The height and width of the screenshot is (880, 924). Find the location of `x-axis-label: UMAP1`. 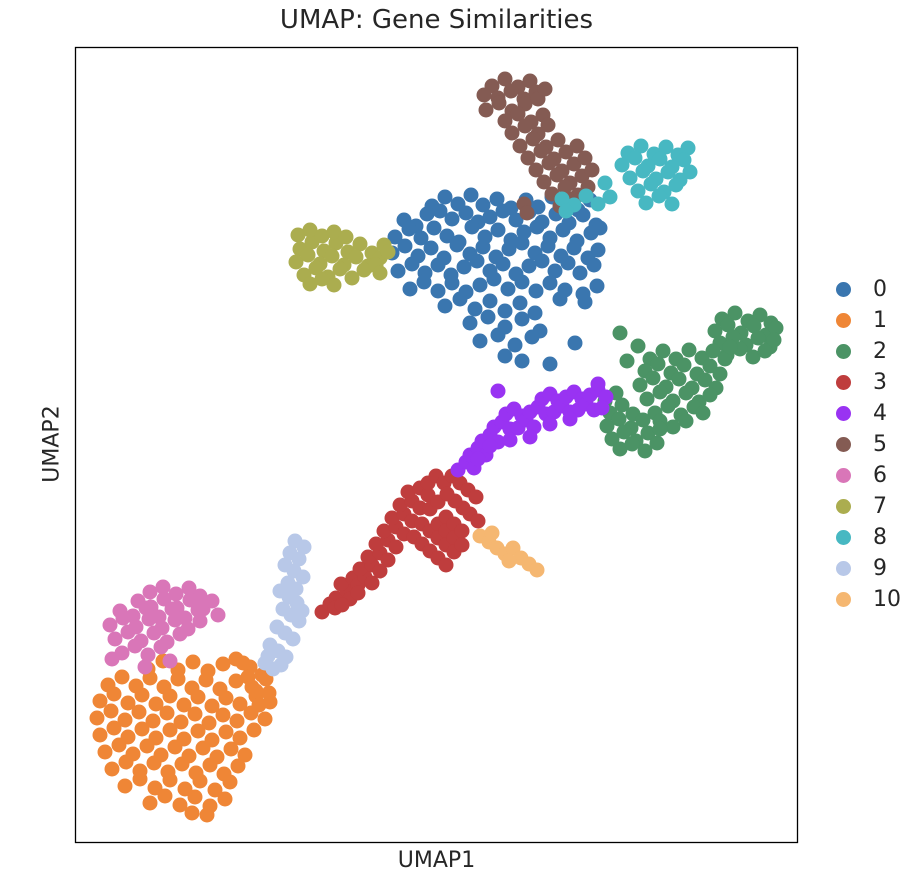

x-axis-label: UMAP1 is located at coordinates (436, 860).